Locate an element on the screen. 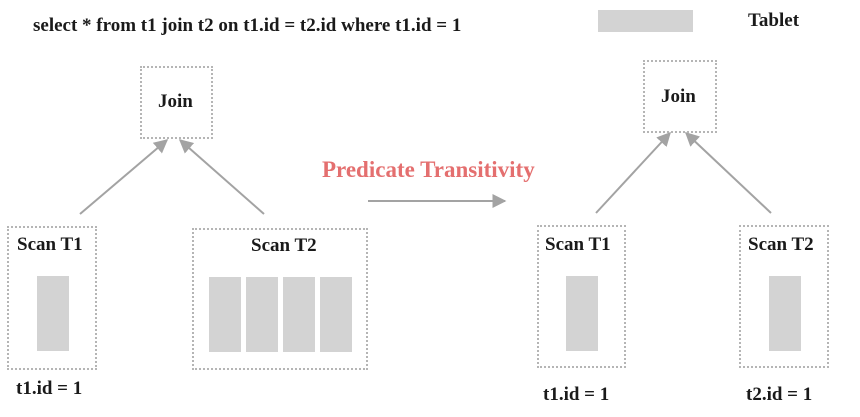  right-scan-t2-node: Scan T2 is located at coordinates (784, 296).